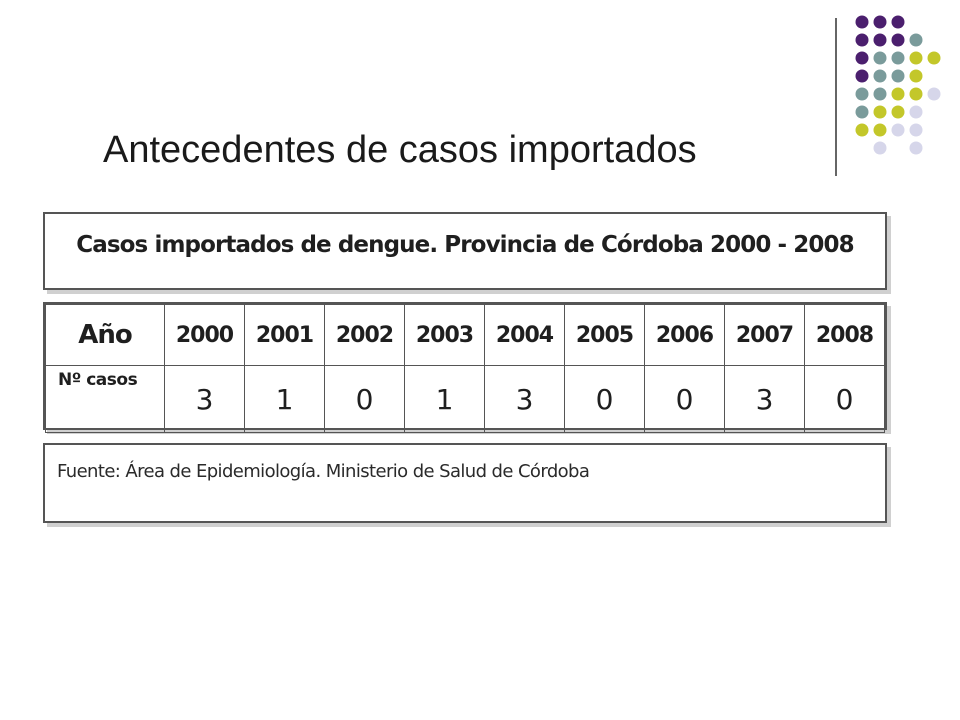  What do you see at coordinates (105, 399) in the screenshot?
I see `row-label-cell: Nº casos` at bounding box center [105, 399].